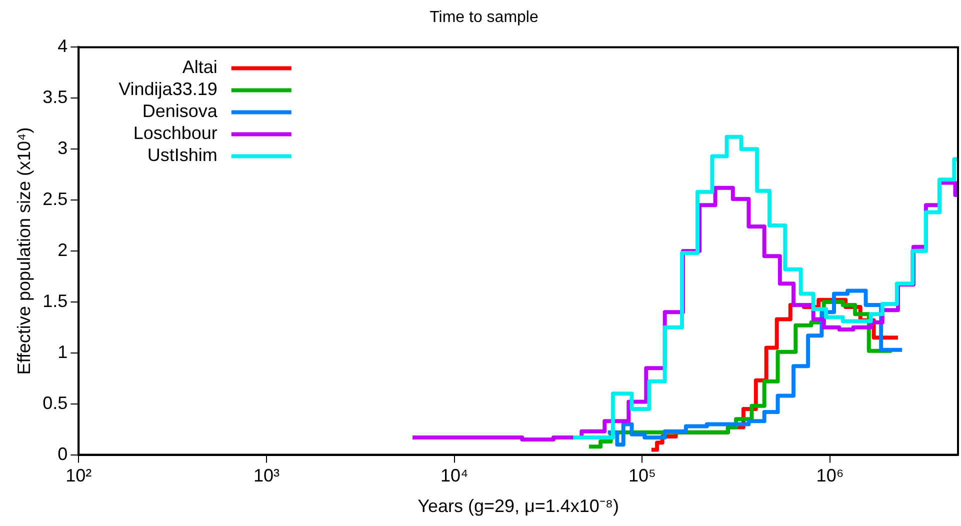  I want to click on legend-label: Denisova, so click(180, 111).